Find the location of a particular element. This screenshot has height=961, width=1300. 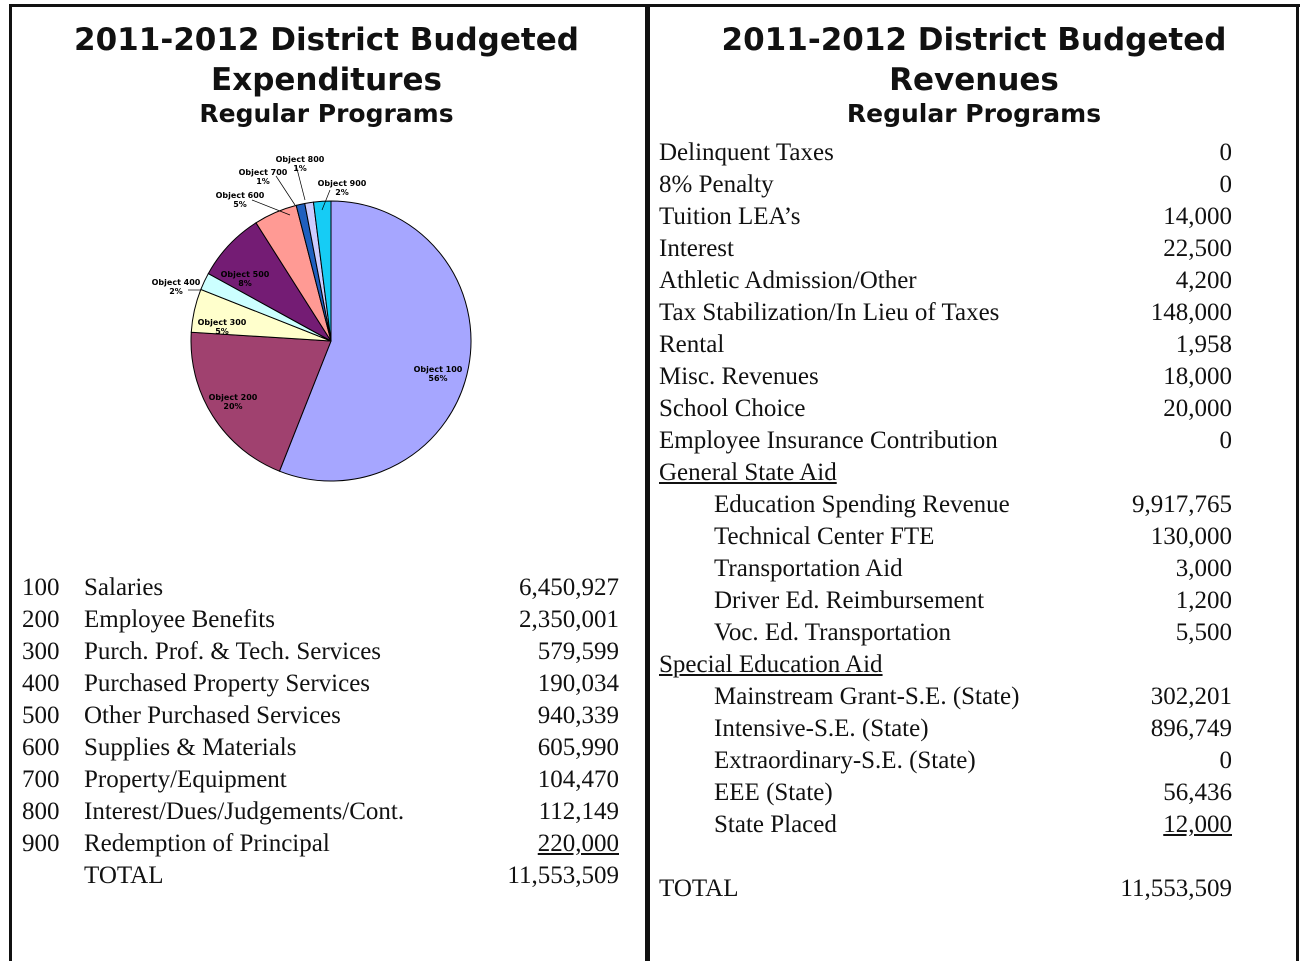

row-label: Intensive-S.E. (State) is located at coordinates (821, 728).